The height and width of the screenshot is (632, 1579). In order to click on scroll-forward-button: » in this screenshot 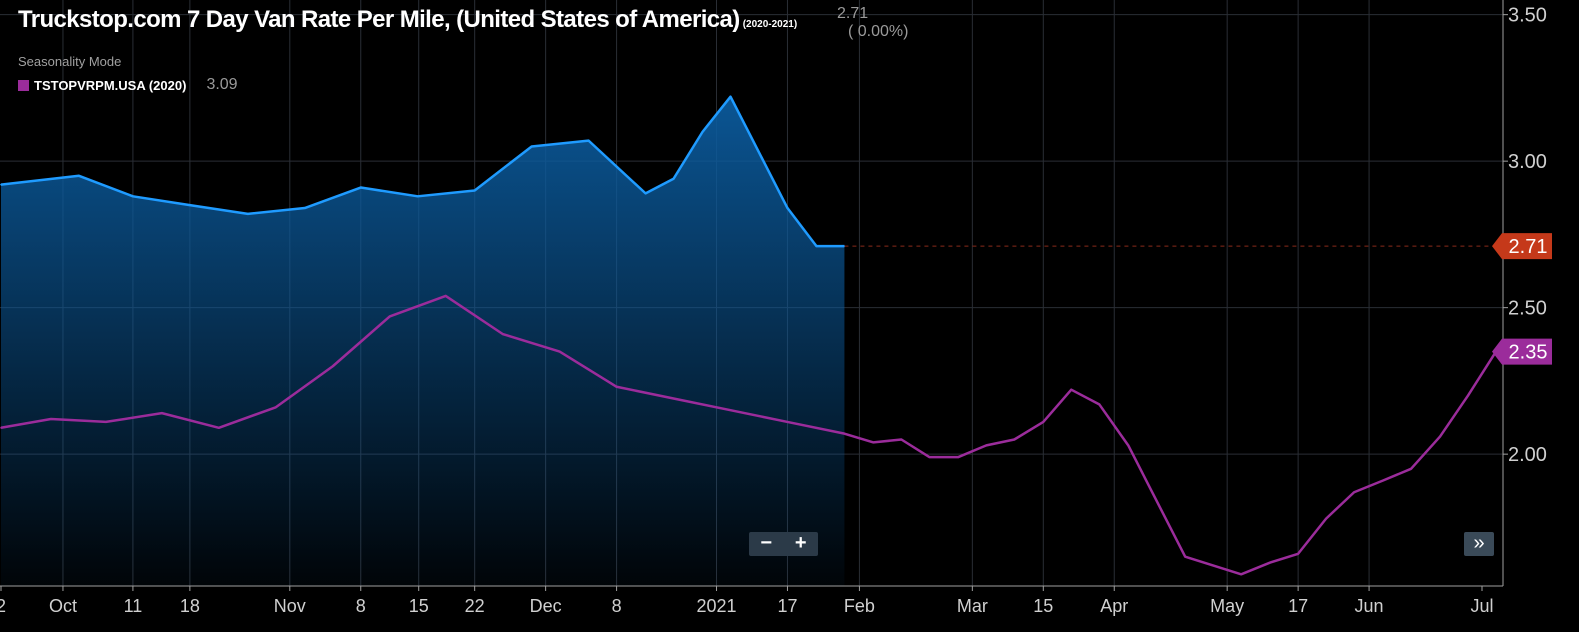, I will do `click(1479, 544)`.